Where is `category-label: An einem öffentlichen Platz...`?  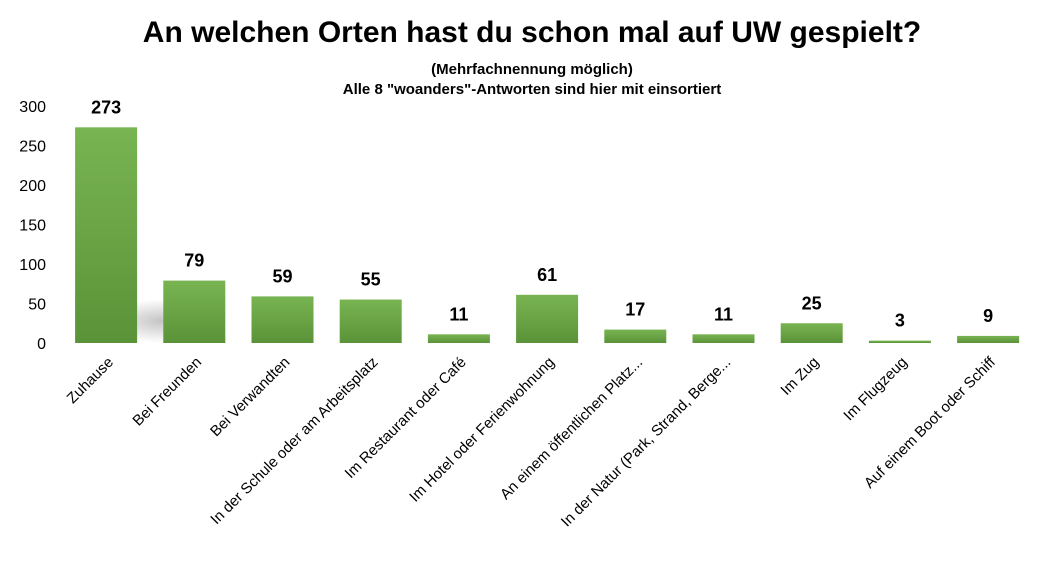 category-label: An einem öffentlichen Platz... is located at coordinates (571, 428).